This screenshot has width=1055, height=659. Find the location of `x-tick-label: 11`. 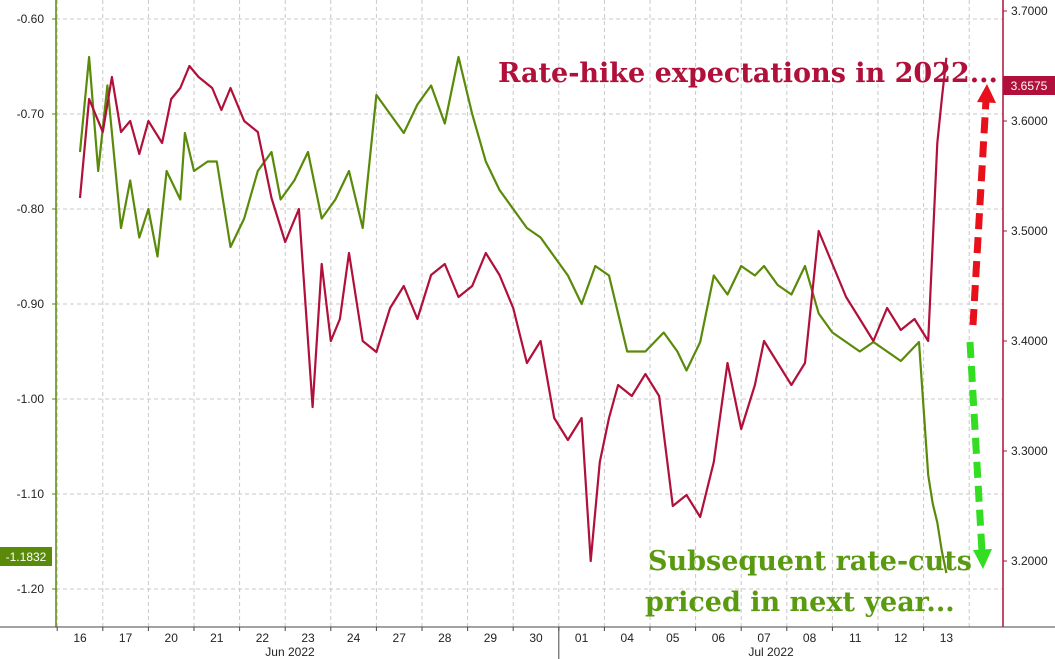

x-tick-label: 11 is located at coordinates (855, 638).